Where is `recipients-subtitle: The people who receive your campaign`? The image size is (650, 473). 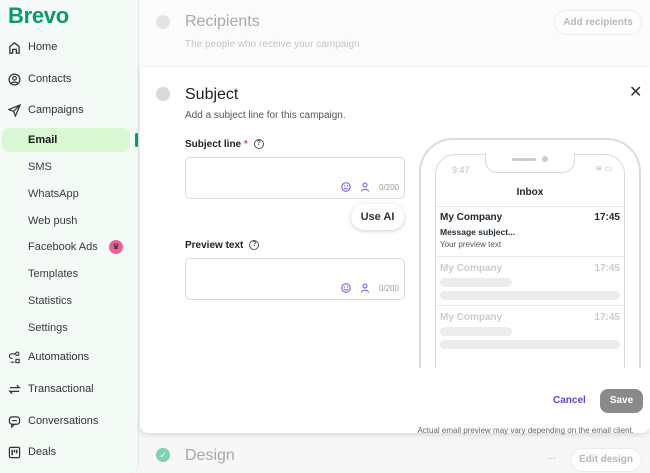
recipients-subtitle: The people who receive your campaign is located at coordinates (272, 44).